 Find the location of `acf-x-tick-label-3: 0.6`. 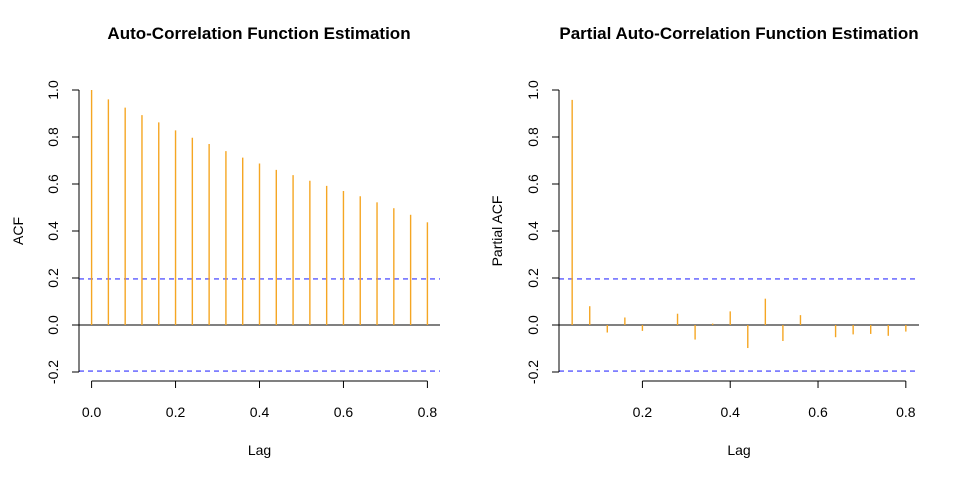

acf-x-tick-label-3: 0.6 is located at coordinates (344, 412).